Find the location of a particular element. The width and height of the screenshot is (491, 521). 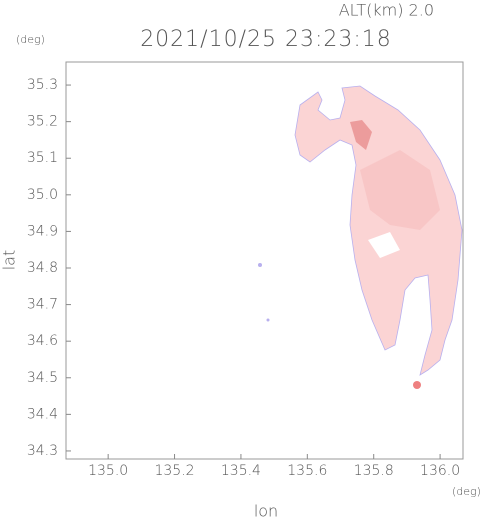

x-tick-label: 135.0 is located at coordinates (108, 471).